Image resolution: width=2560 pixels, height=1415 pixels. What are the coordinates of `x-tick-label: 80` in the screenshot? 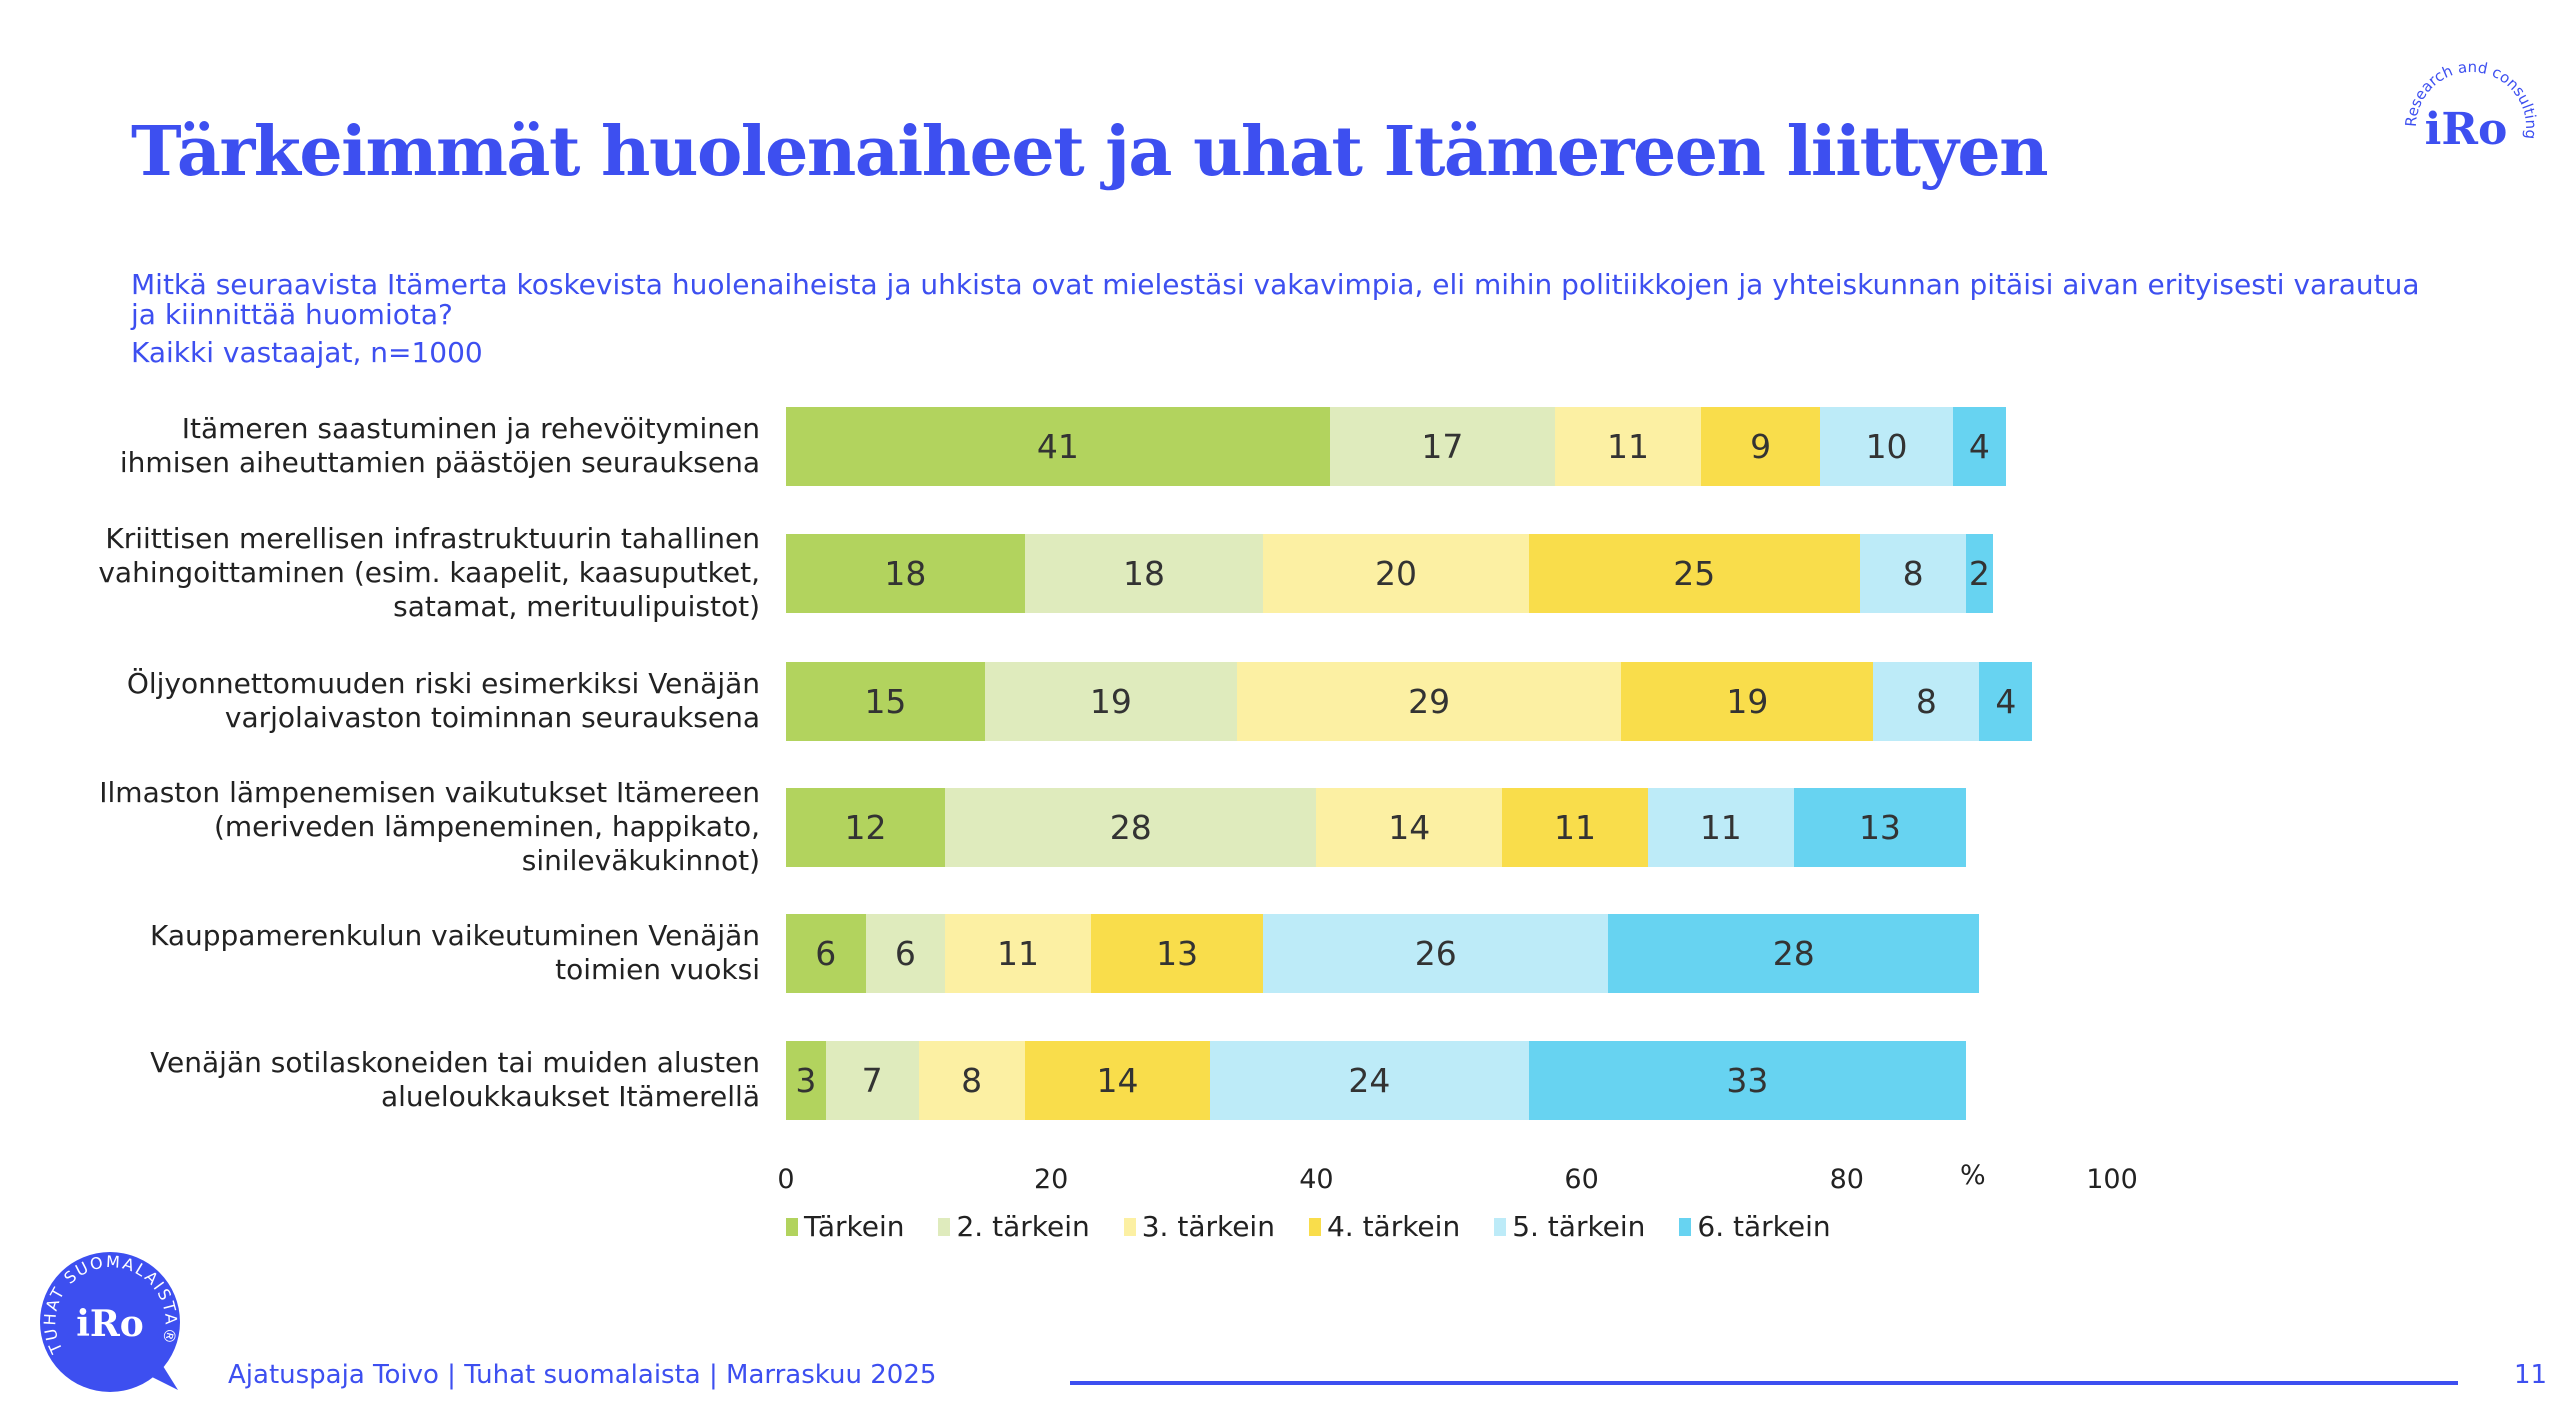 It's located at (1846, 1179).